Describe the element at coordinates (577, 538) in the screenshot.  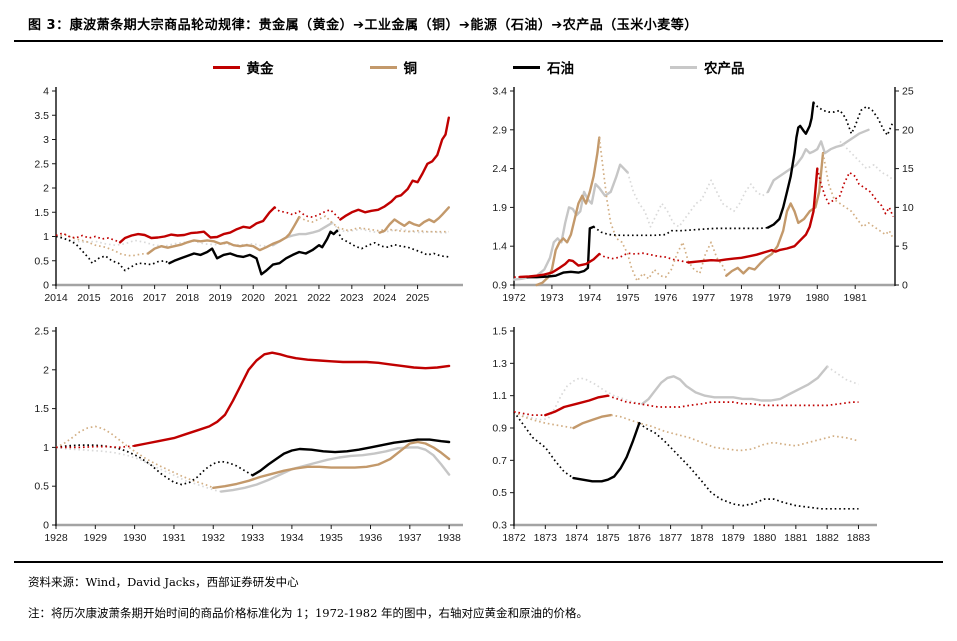
I see `svg-text: 1874` at that location.